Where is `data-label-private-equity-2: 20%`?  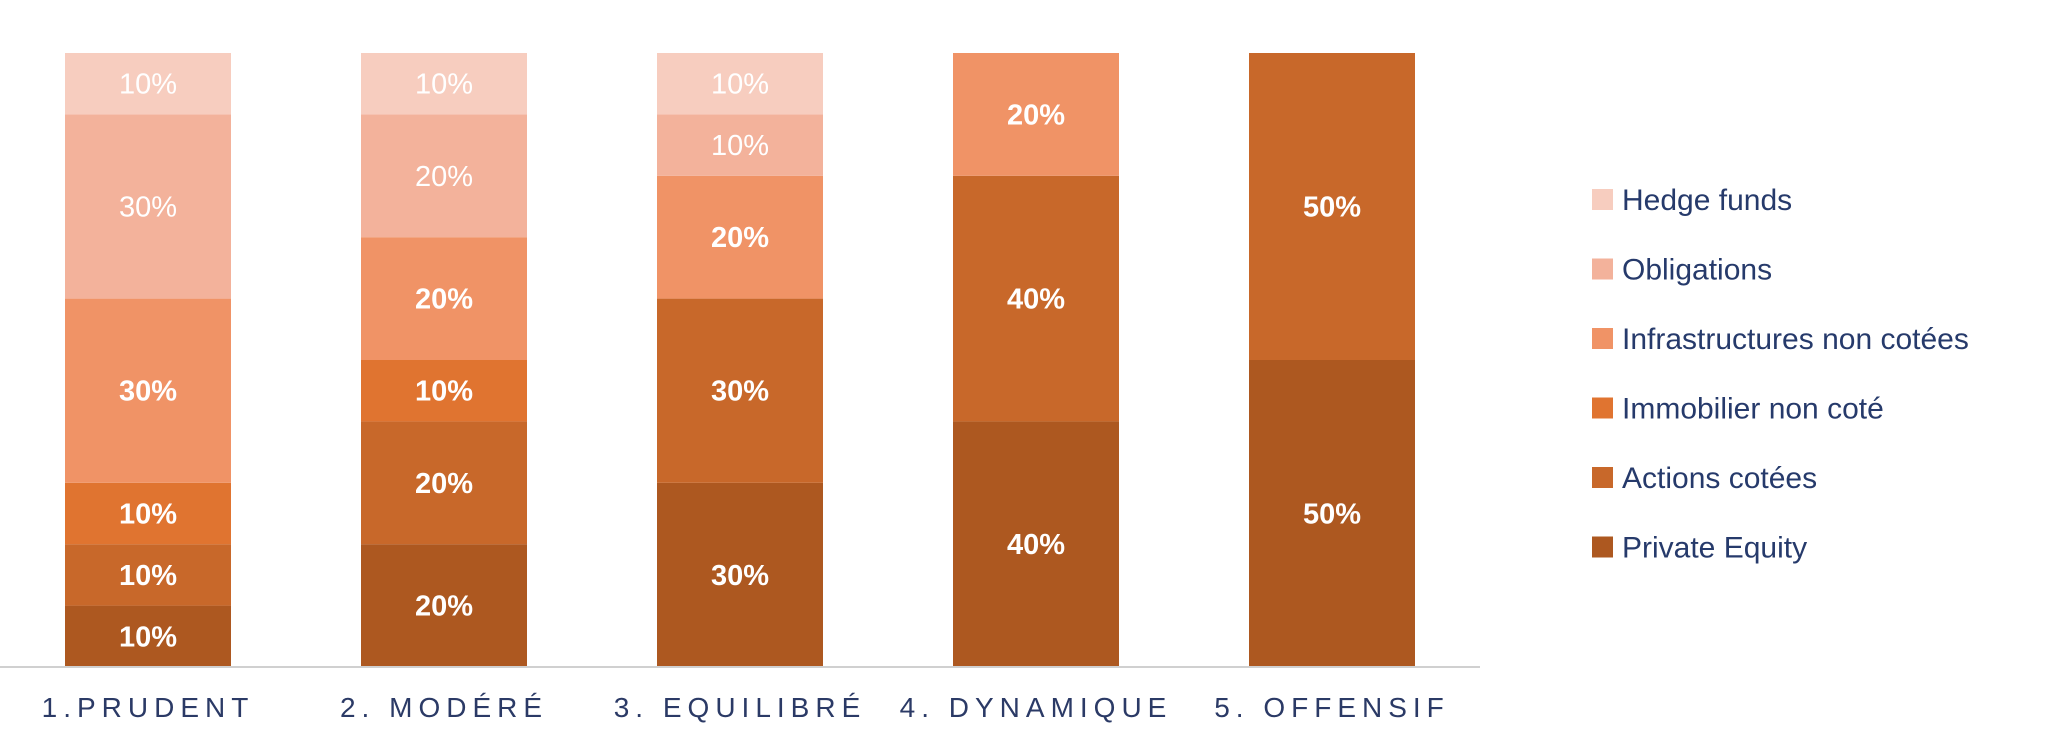 data-label-private-equity-2: 20% is located at coordinates (444, 607).